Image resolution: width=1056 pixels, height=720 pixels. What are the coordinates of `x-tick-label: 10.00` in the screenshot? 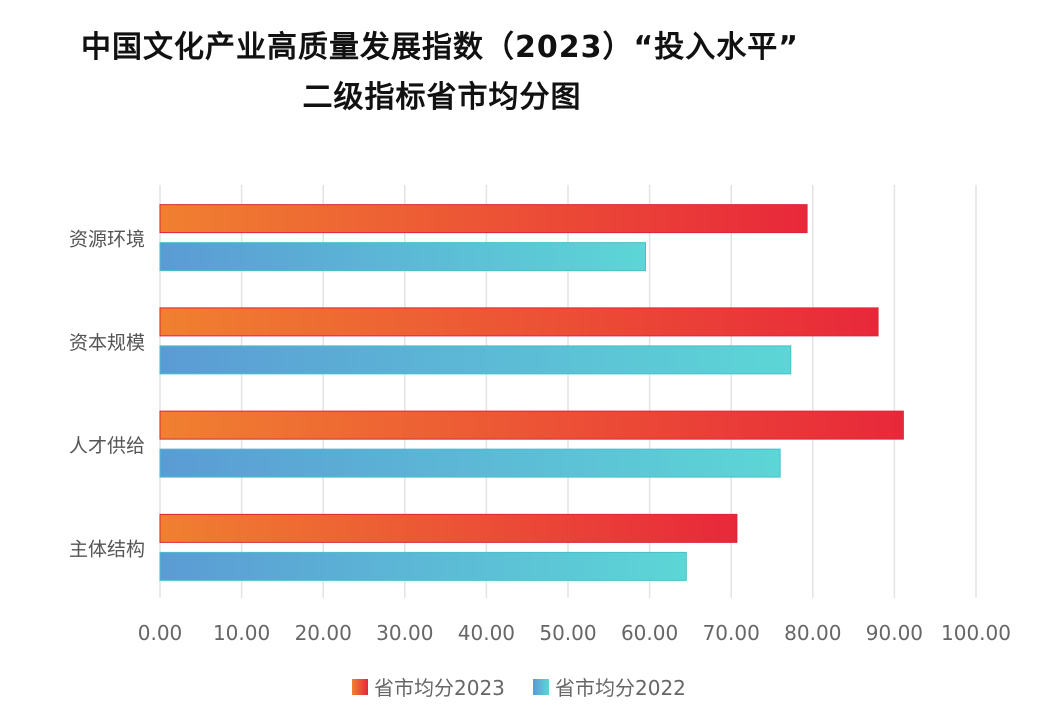 It's located at (241, 633).